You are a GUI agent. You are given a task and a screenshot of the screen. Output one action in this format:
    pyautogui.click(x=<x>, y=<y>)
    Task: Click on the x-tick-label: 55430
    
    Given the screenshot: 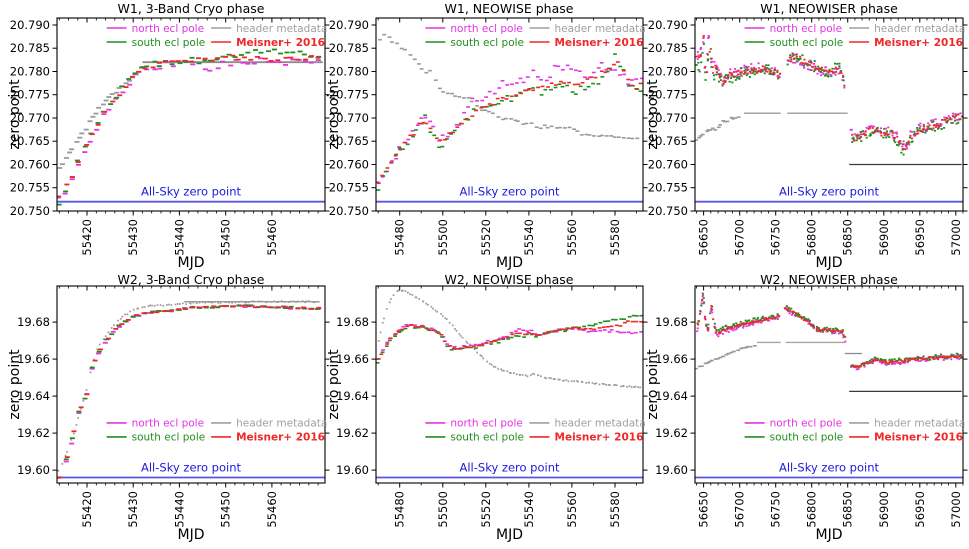 What is the action you would take?
    pyautogui.click(x=133, y=237)
    